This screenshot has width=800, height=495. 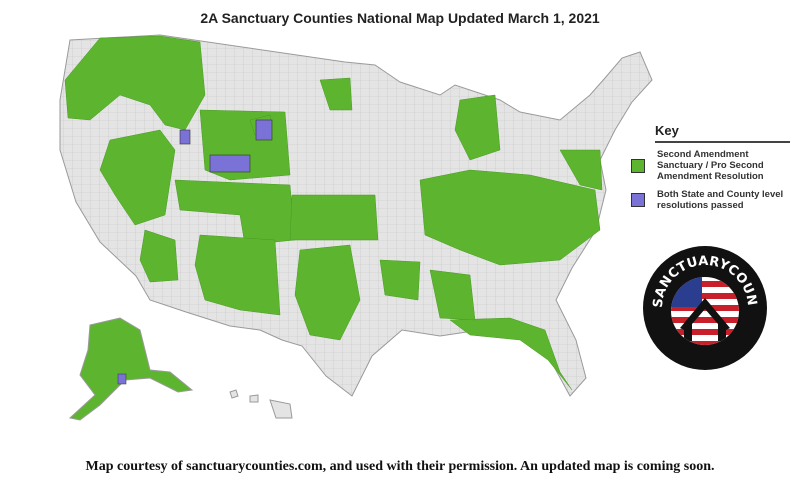 What do you see at coordinates (722, 133) in the screenshot?
I see `key-title: Key` at bounding box center [722, 133].